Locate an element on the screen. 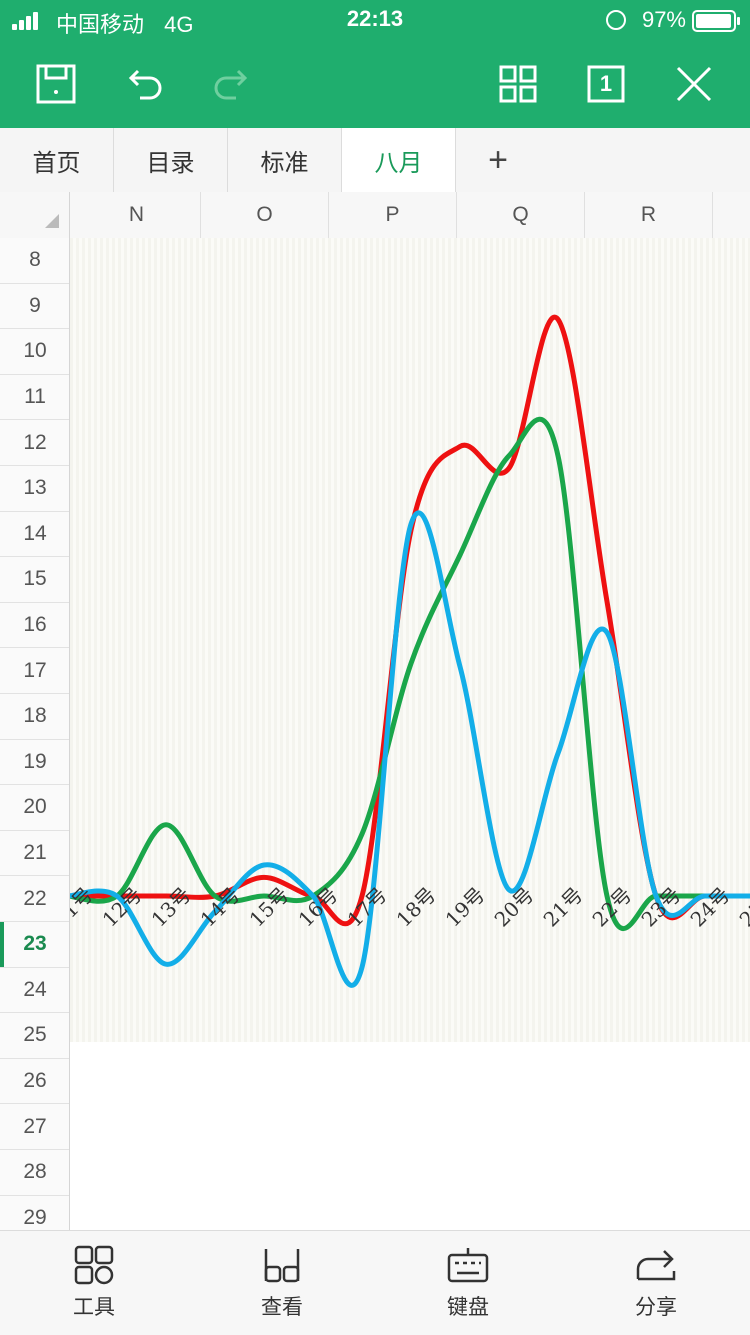 Image resolution: width=750 pixels, height=1335 pixels. share-button: 分享 is located at coordinates (656, 1283).